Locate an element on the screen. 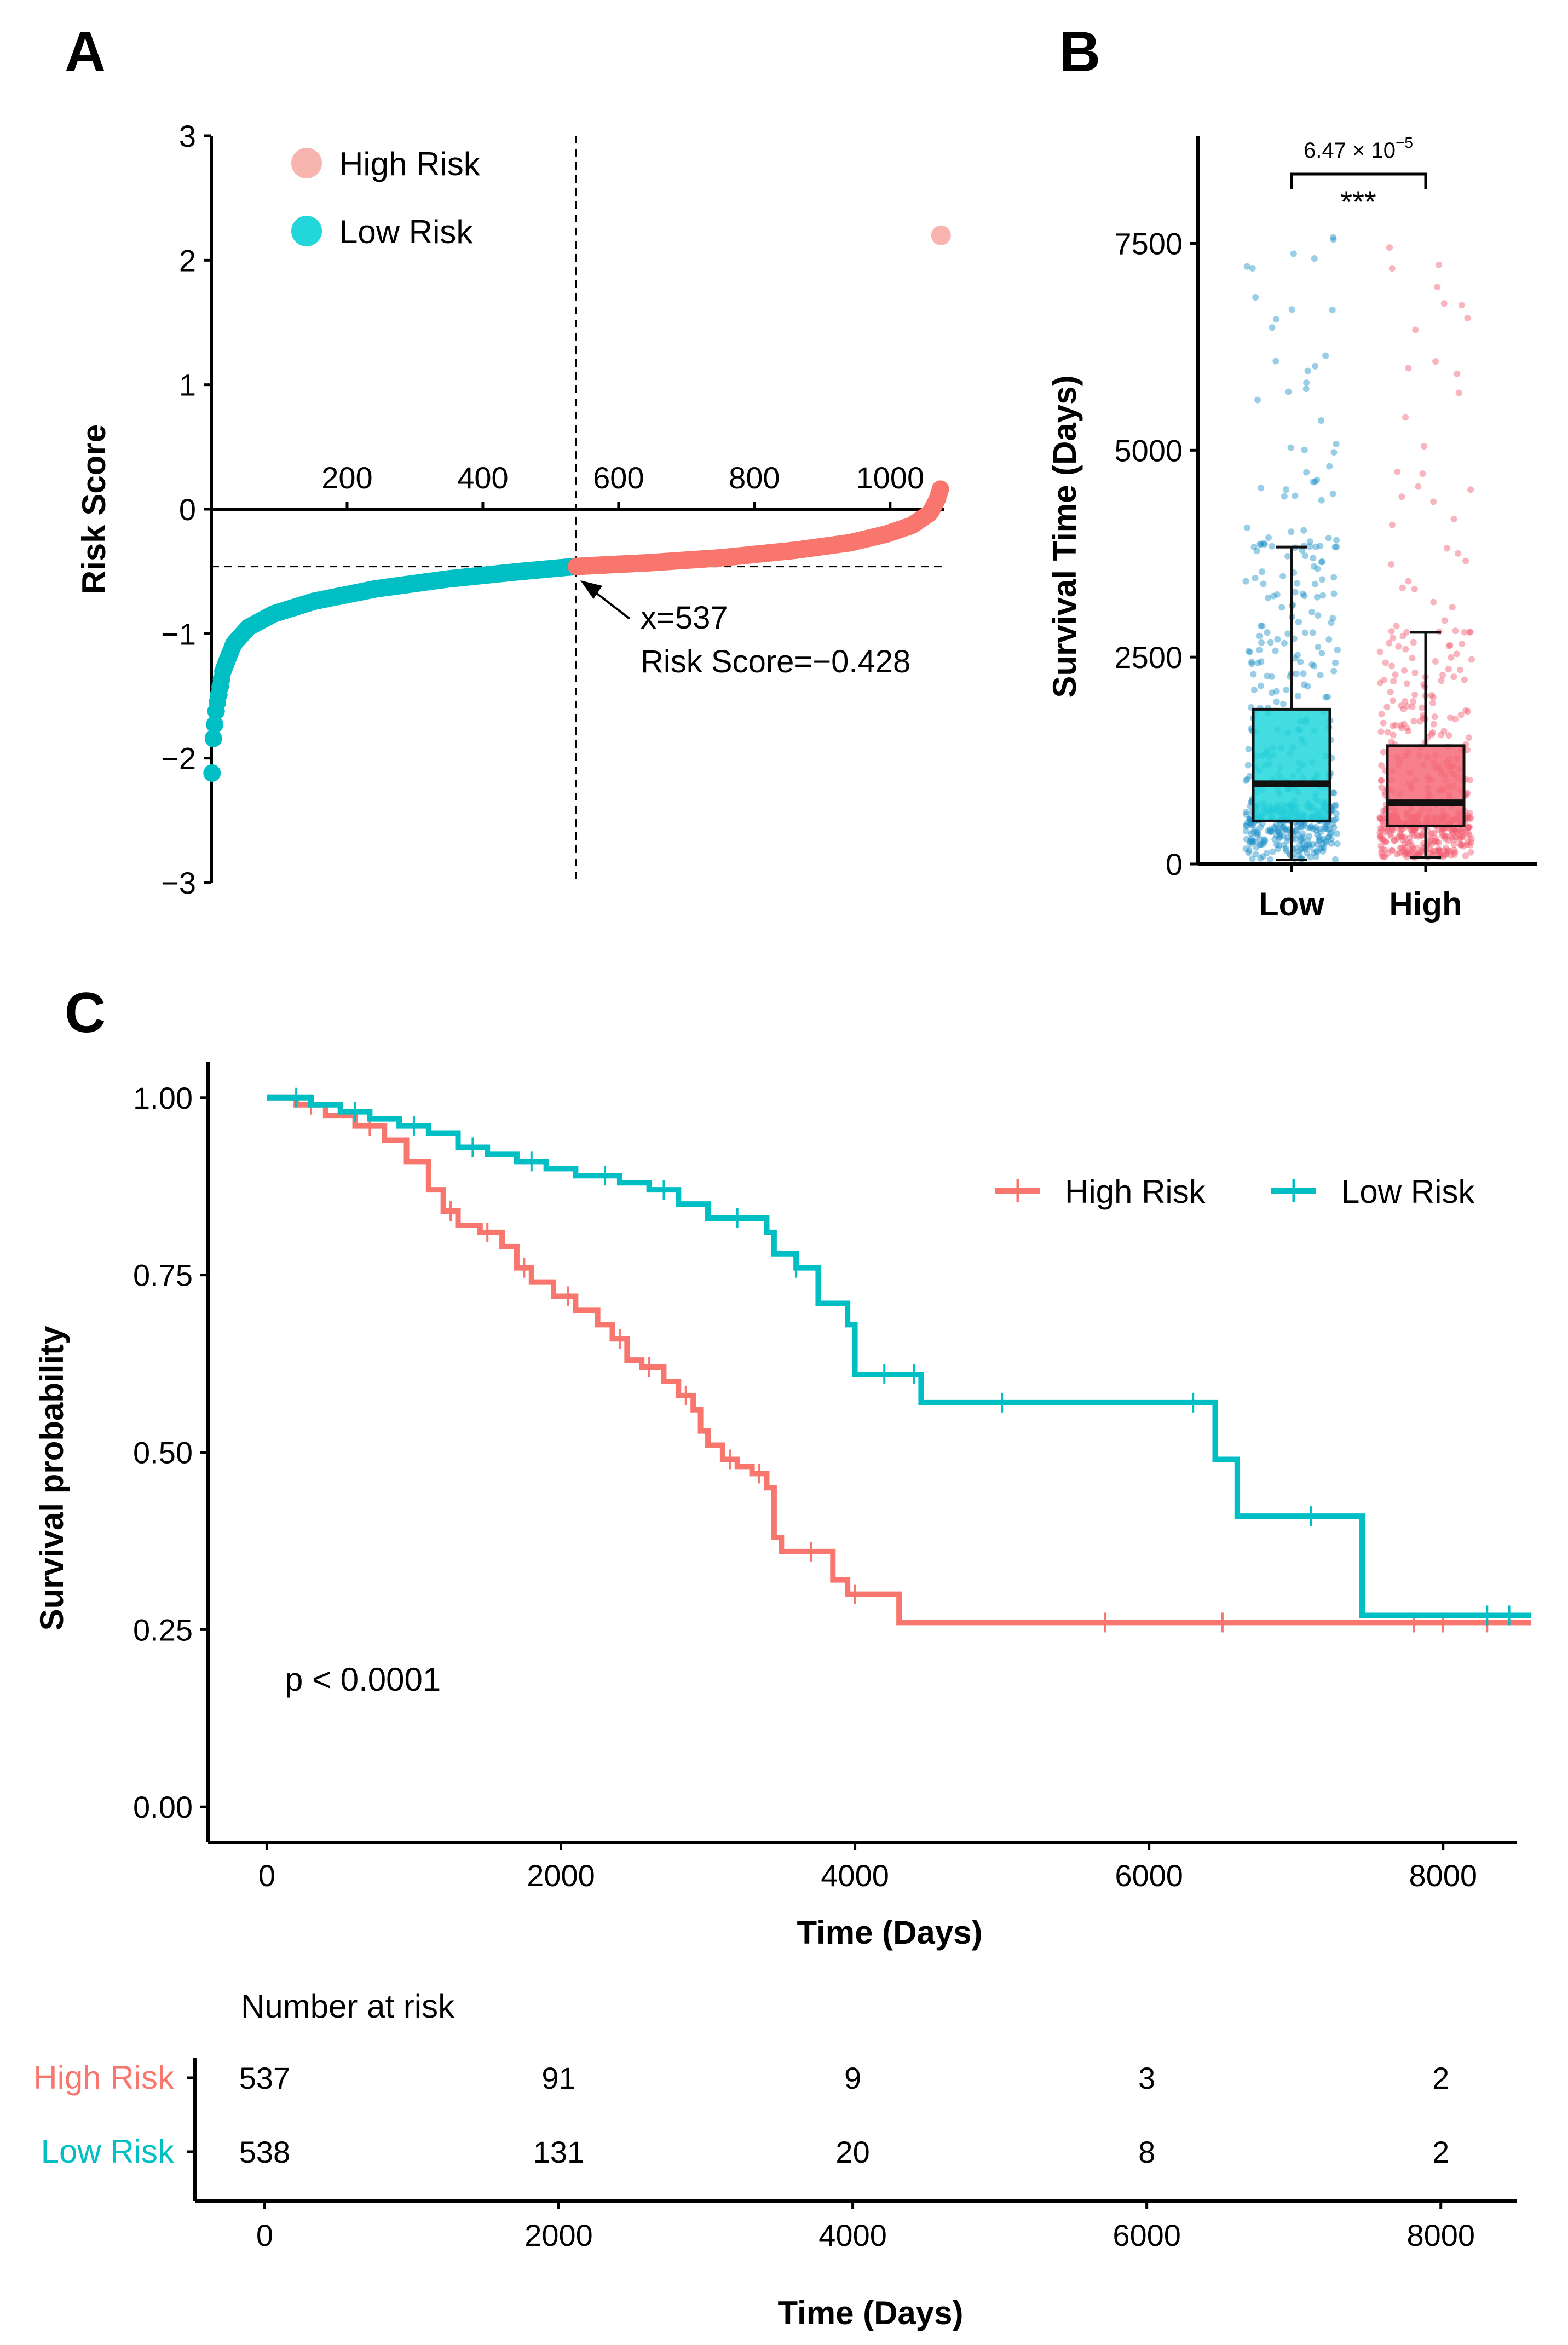 This screenshot has width=1568, height=2345. risk-score-y-tick-label: −2 is located at coordinates (178, 759).